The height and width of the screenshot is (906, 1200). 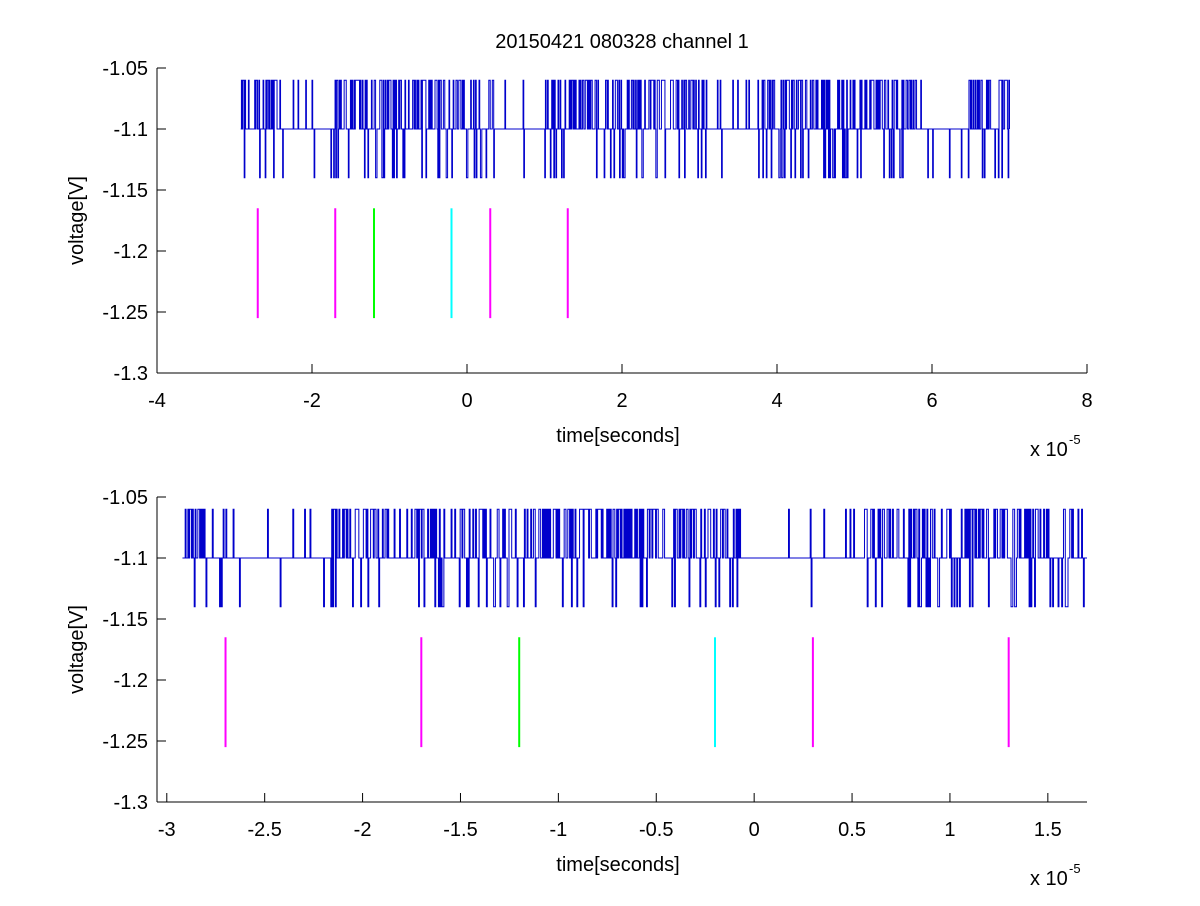 What do you see at coordinates (167, 830) in the screenshot?
I see `x-tick-label: -3` at bounding box center [167, 830].